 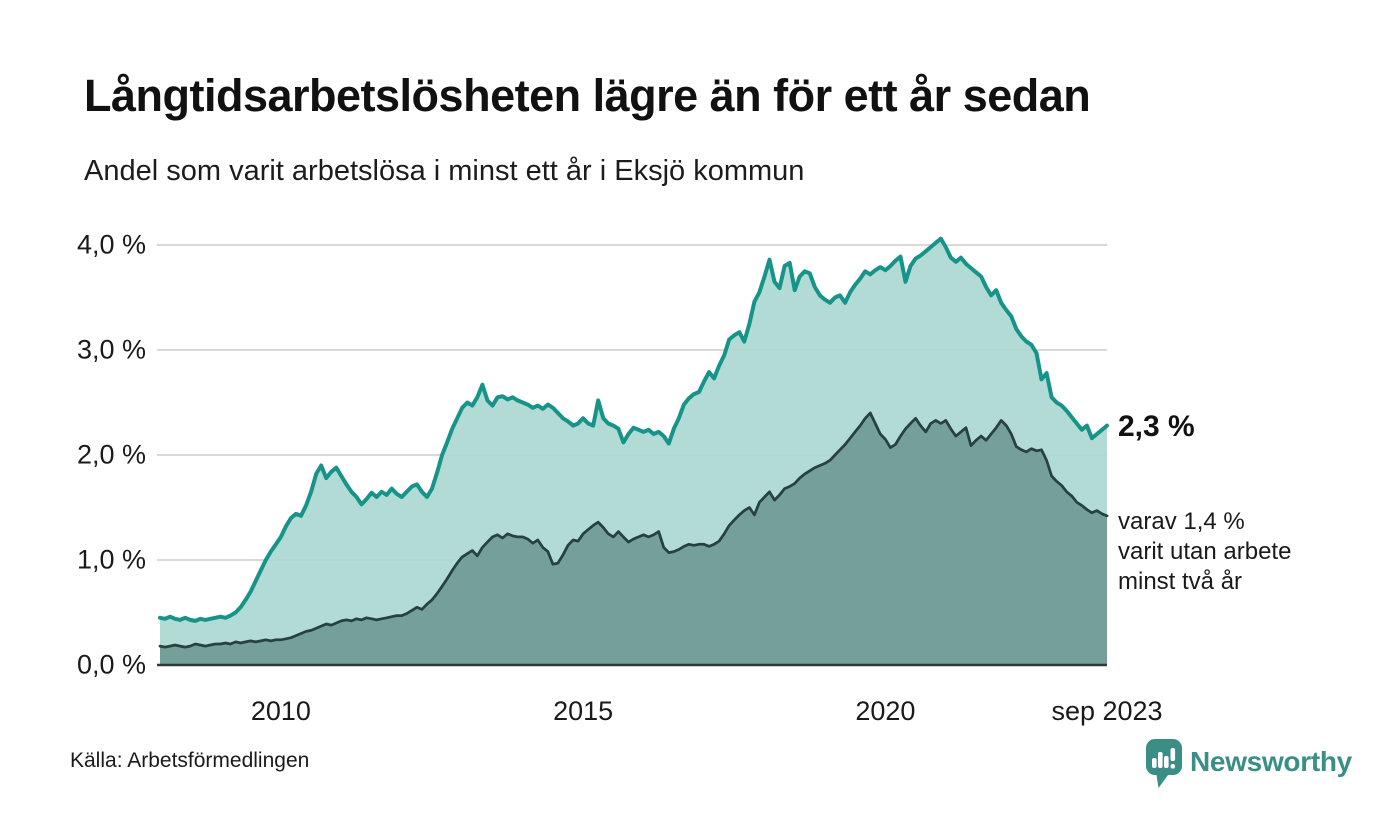 I want to click on y-tick-label: 2,0 %, so click(x=111, y=454).